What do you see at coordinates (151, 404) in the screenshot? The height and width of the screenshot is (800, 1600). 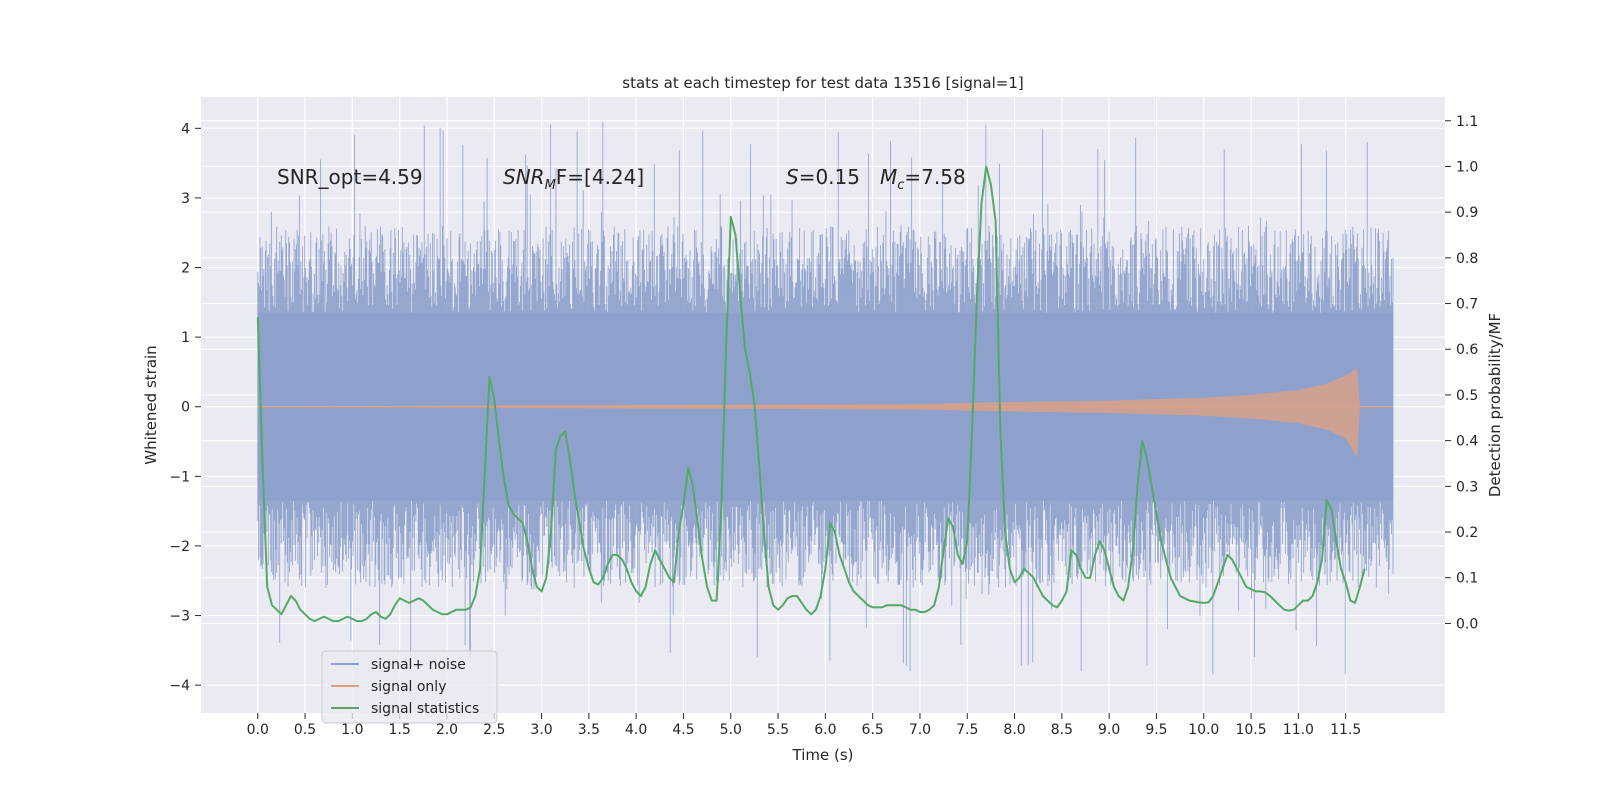 I see `y-axis-left-label: Whitened strain` at bounding box center [151, 404].